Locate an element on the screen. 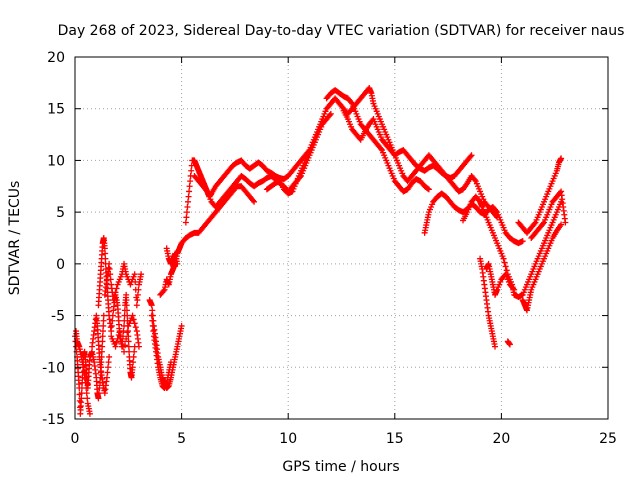  series-seg4 is located at coordinates (116, 308).